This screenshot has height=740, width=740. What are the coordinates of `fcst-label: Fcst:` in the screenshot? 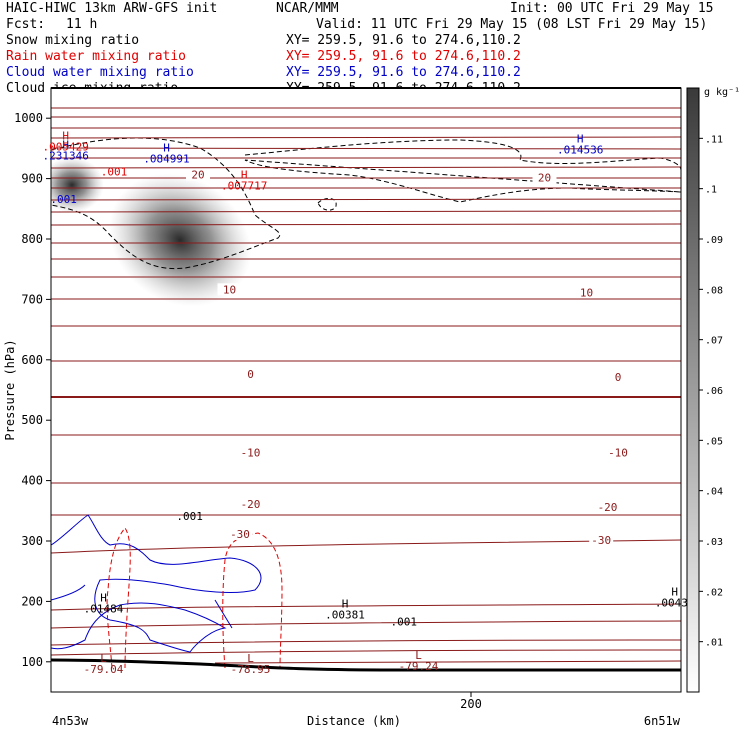 It's located at (26, 24).